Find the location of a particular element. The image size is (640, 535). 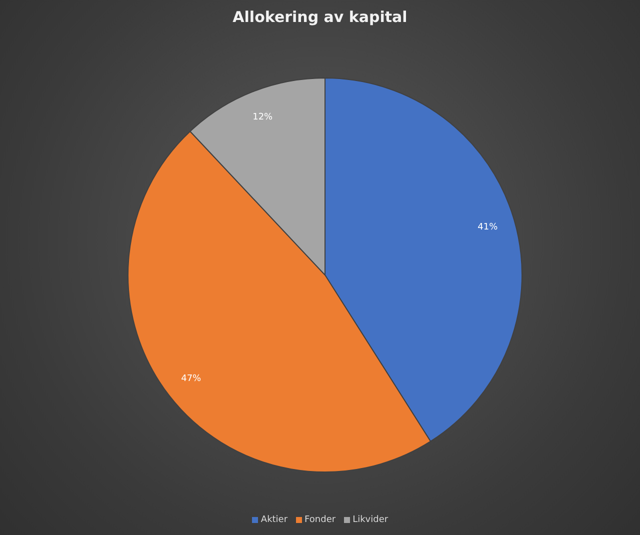

data-label: 12% is located at coordinates (263, 117).